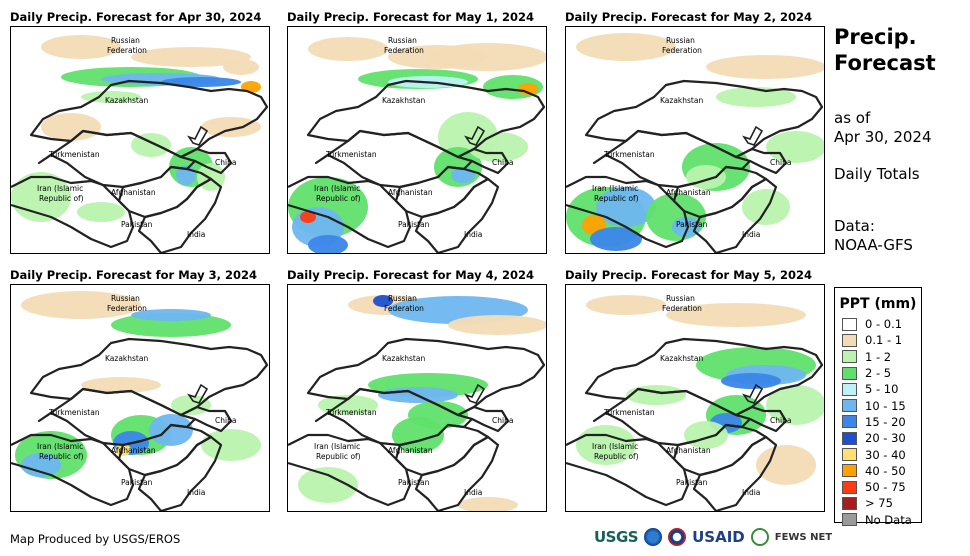 Image resolution: width=970 pixels, height=556 pixels. Describe the element at coordinates (718, 537) in the screenshot. I see `usaid-logo: USAID` at that location.